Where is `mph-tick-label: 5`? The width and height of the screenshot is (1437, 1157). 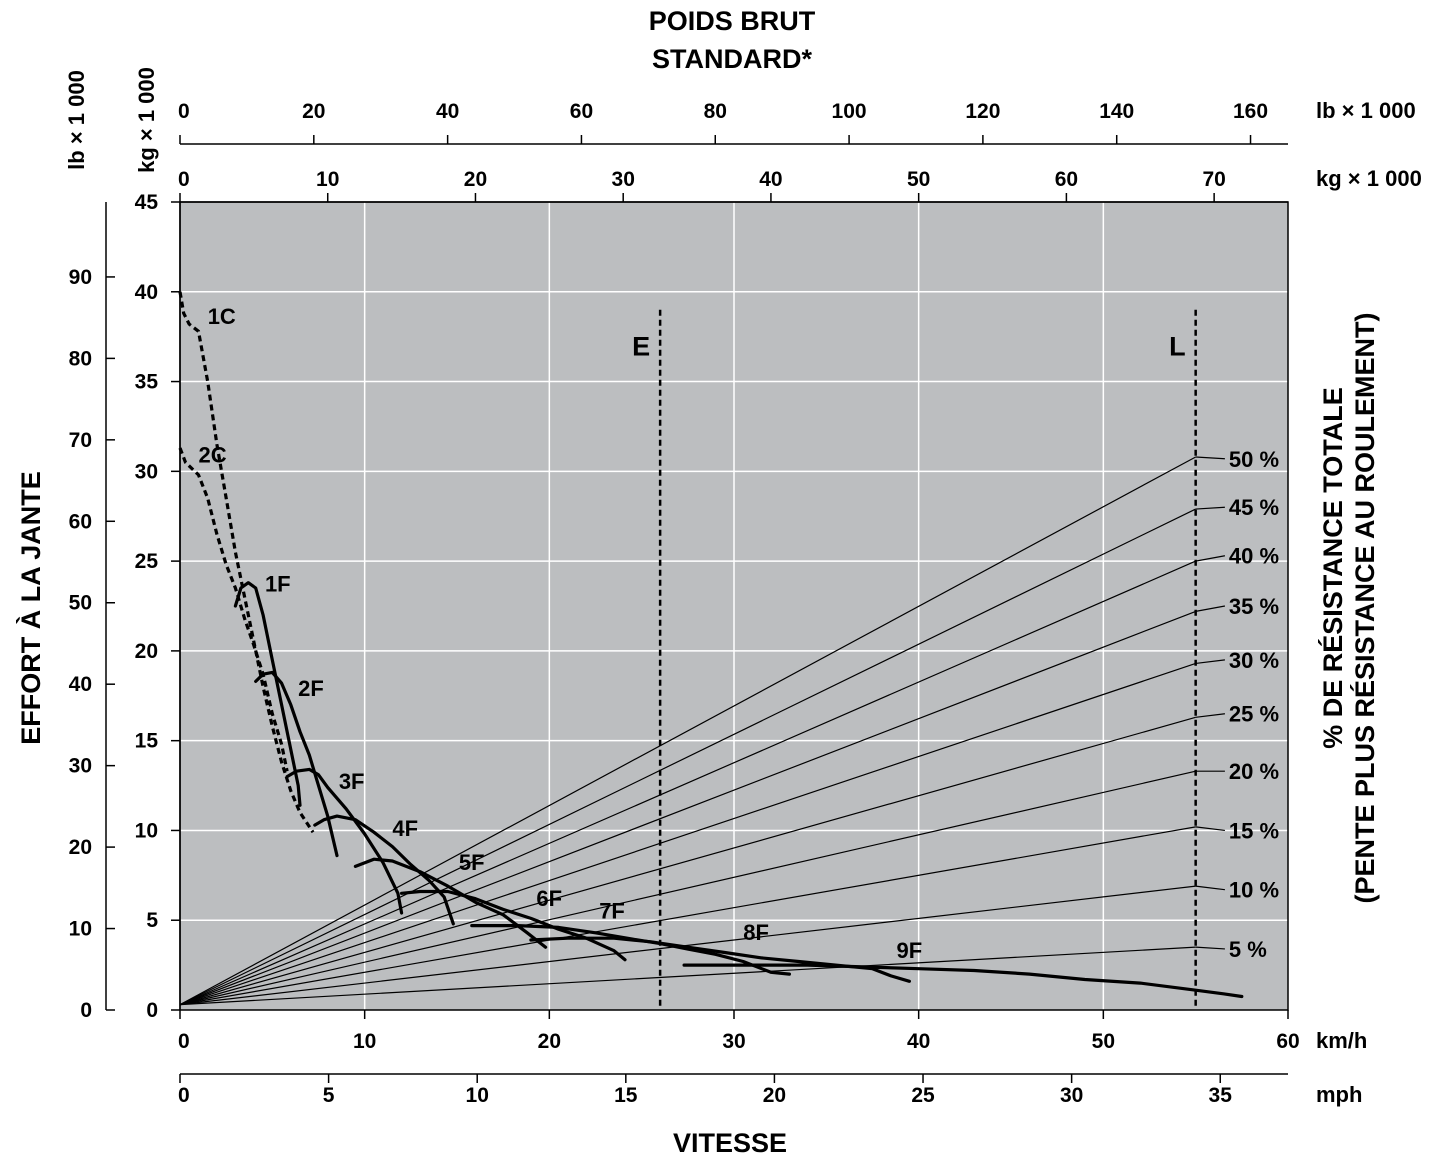 mph-tick-label: 5 is located at coordinates (329, 1095).